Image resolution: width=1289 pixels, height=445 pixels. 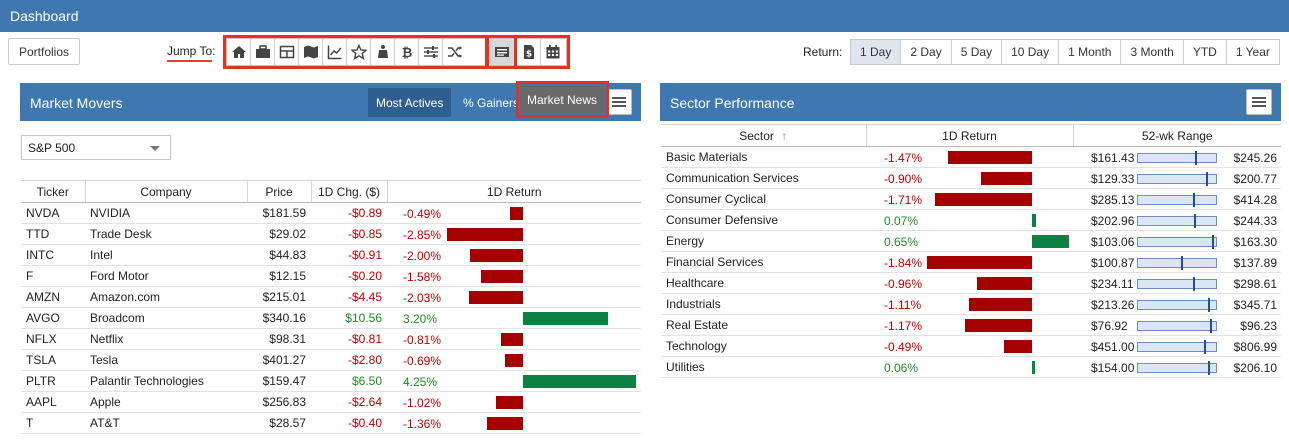 I want to click on table-row: Real Estate -1.17% $76.92 $96.23, so click(x=971, y=325).